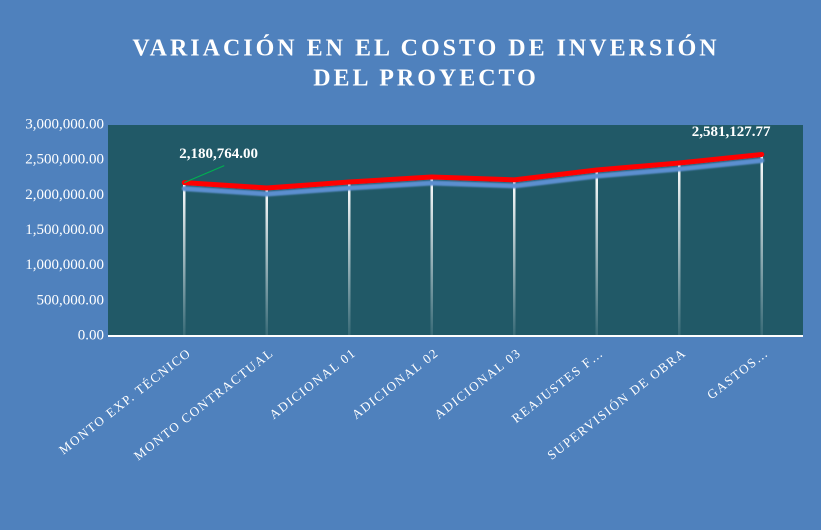 This screenshot has width=821, height=530. What do you see at coordinates (425, 48) in the screenshot?
I see `chart-title: VARIACIÓN EN EL COSTO DE INVERSIÓN` at bounding box center [425, 48].